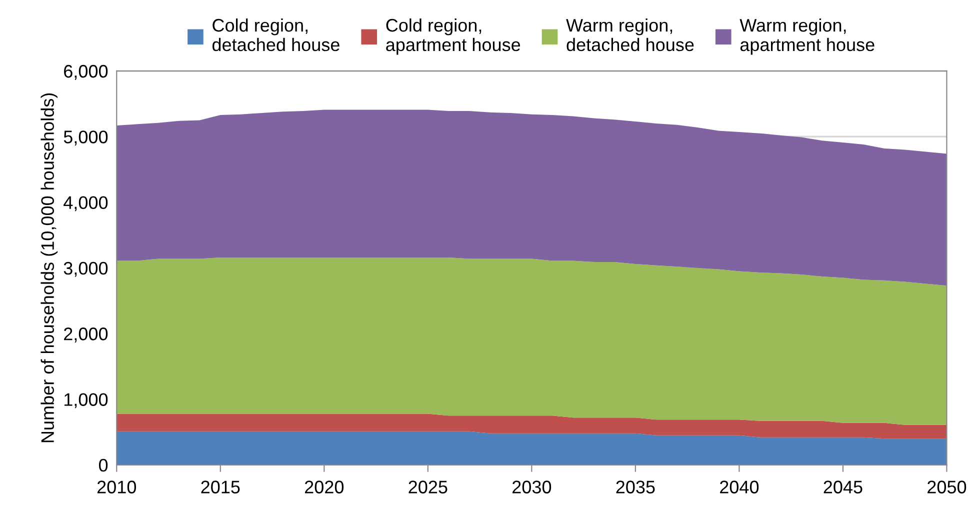 This screenshot has width=972, height=507. Describe the element at coordinates (86, 269) in the screenshot. I see `y-tick-label: 3,000` at that location.